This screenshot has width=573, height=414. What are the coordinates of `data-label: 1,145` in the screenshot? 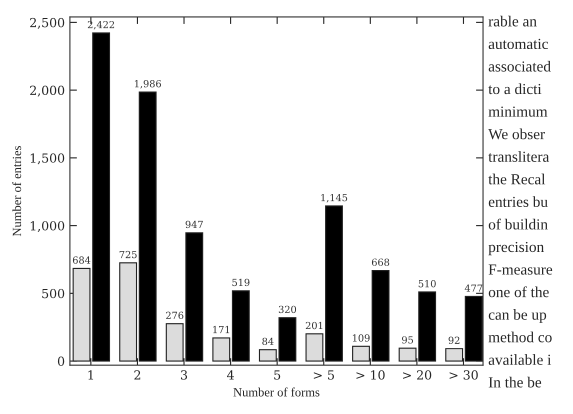 It's located at (334, 198).